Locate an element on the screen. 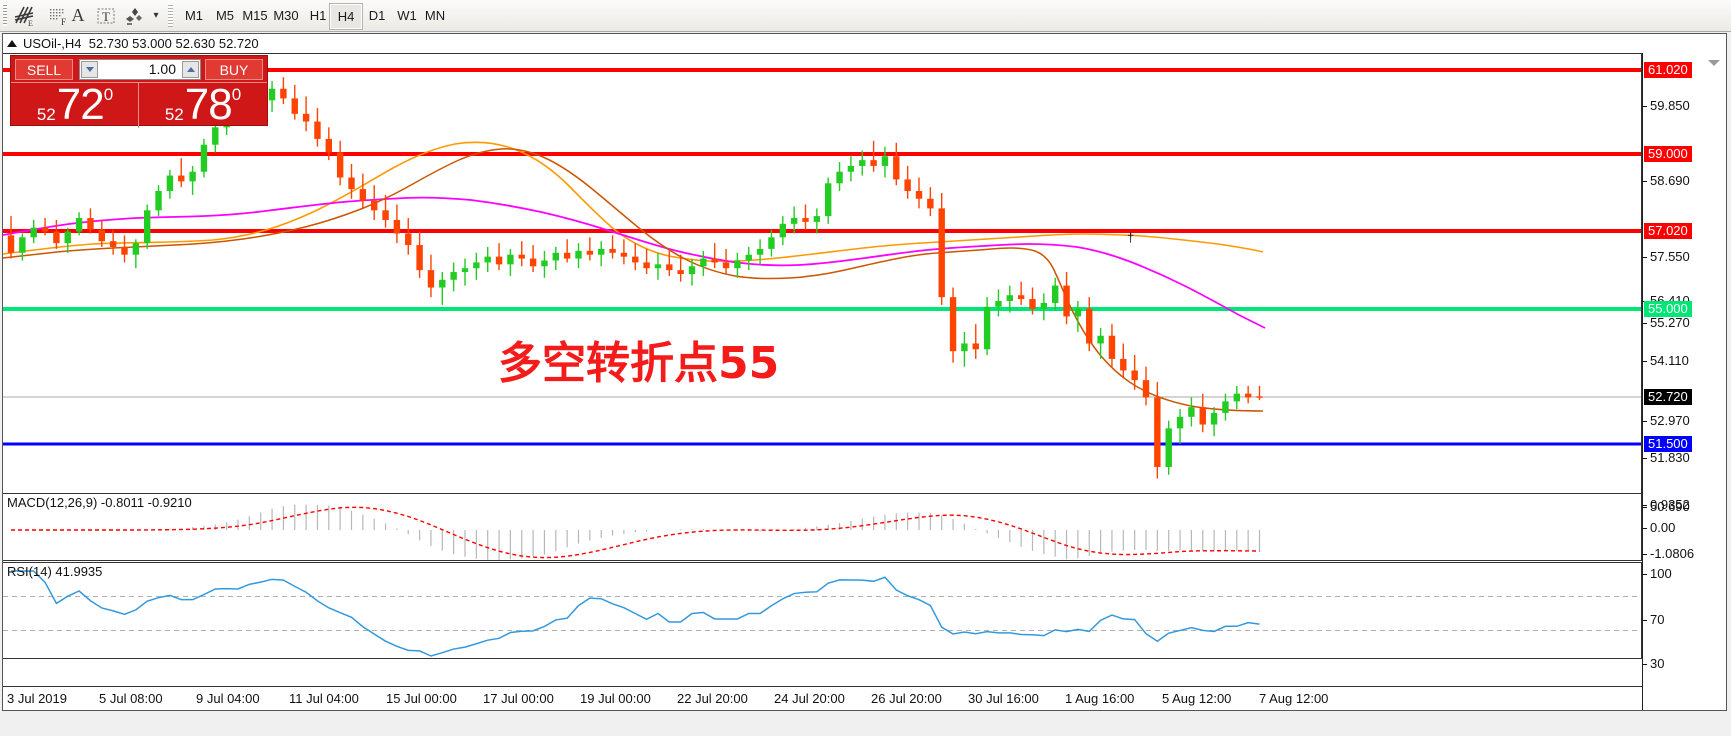 The image size is (1731, 736). indicators-icon: E is located at coordinates (25, 15).